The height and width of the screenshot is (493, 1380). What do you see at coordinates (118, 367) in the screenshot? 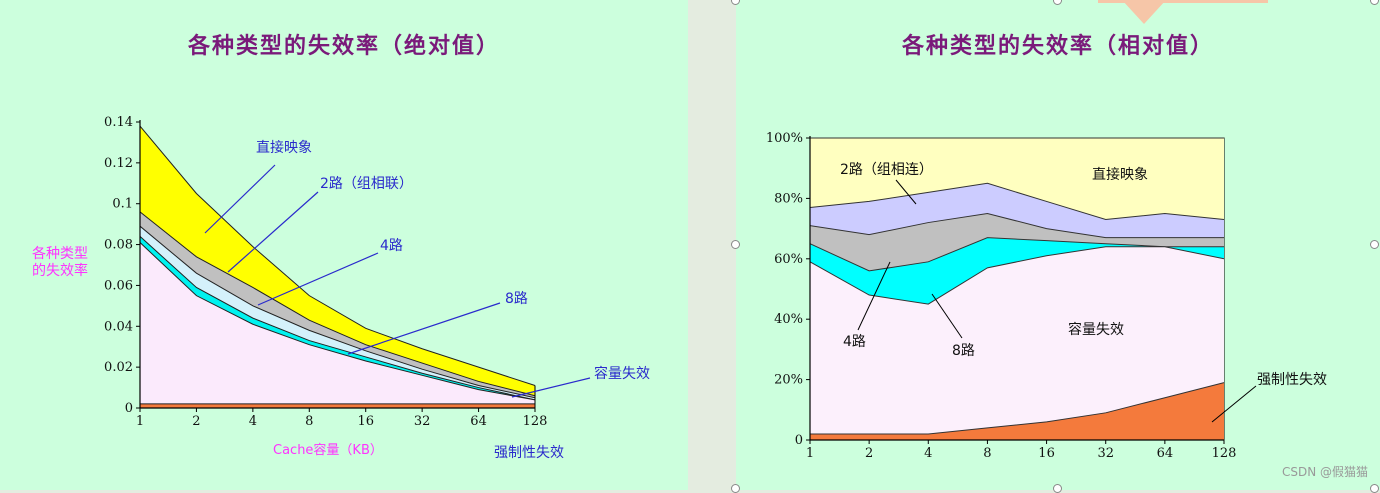
I see `y-tick-label: 0.02` at bounding box center [118, 367].